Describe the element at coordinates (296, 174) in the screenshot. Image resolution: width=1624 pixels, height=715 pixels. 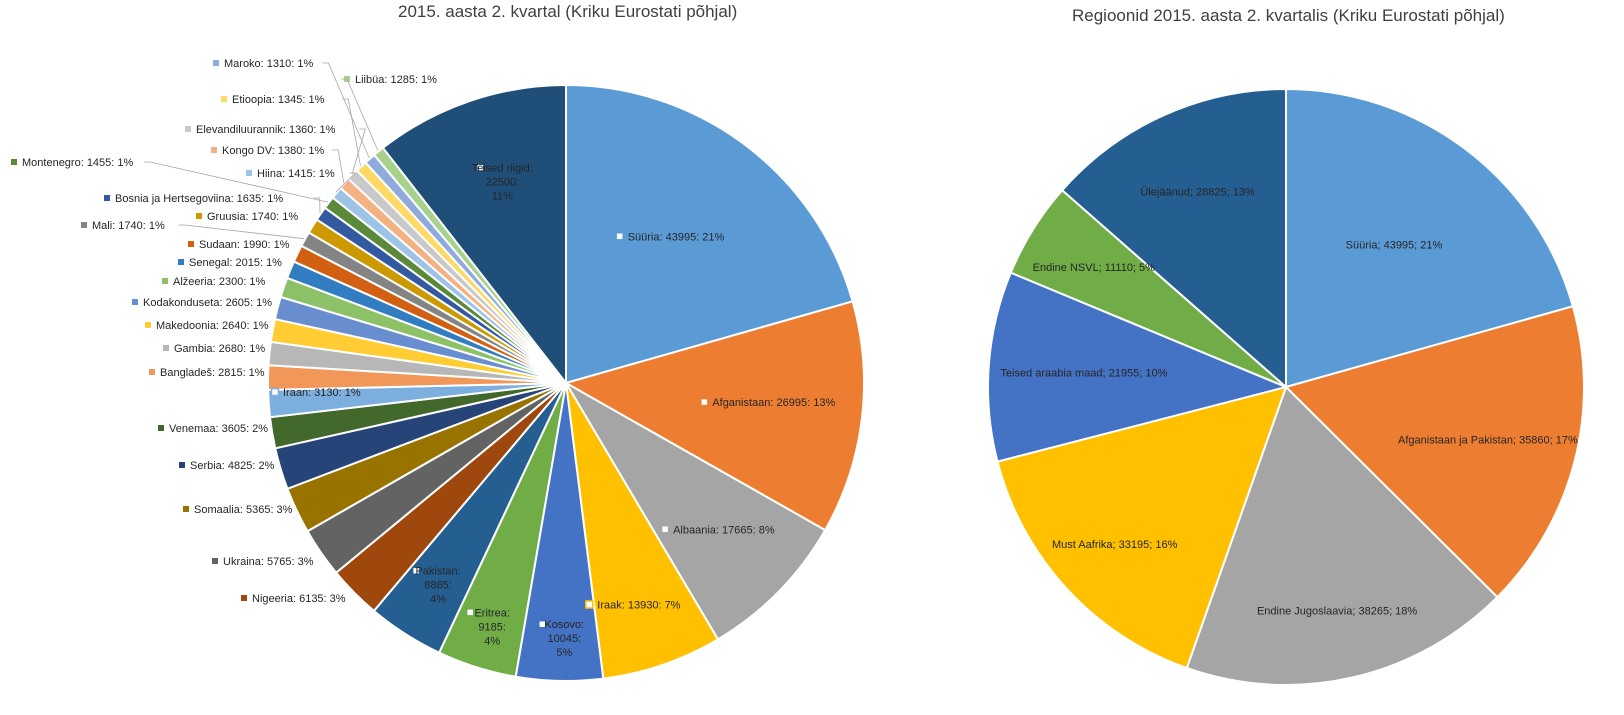
I see `data-label-hiina: Hiina: 1415: 1%` at that location.